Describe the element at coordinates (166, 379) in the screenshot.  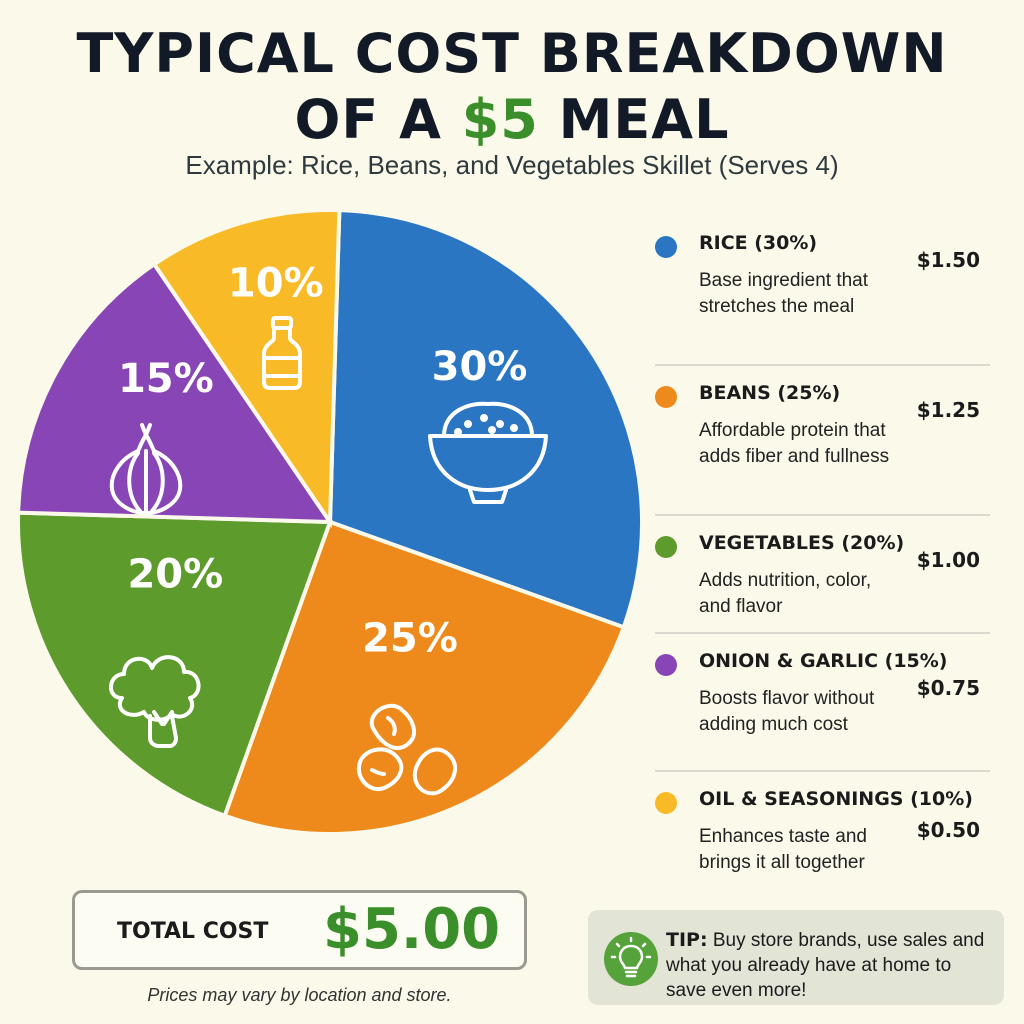
I see `slice-label-onion-garlic: 15%` at that location.